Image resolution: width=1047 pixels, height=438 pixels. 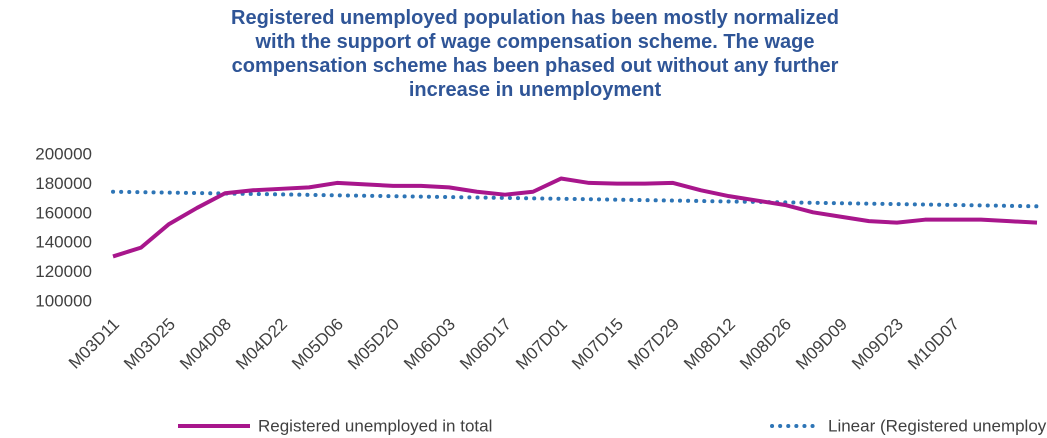 What do you see at coordinates (937, 425) in the screenshot?
I see `legend-label: Linear (Registered unemployed in total)` at bounding box center [937, 425].